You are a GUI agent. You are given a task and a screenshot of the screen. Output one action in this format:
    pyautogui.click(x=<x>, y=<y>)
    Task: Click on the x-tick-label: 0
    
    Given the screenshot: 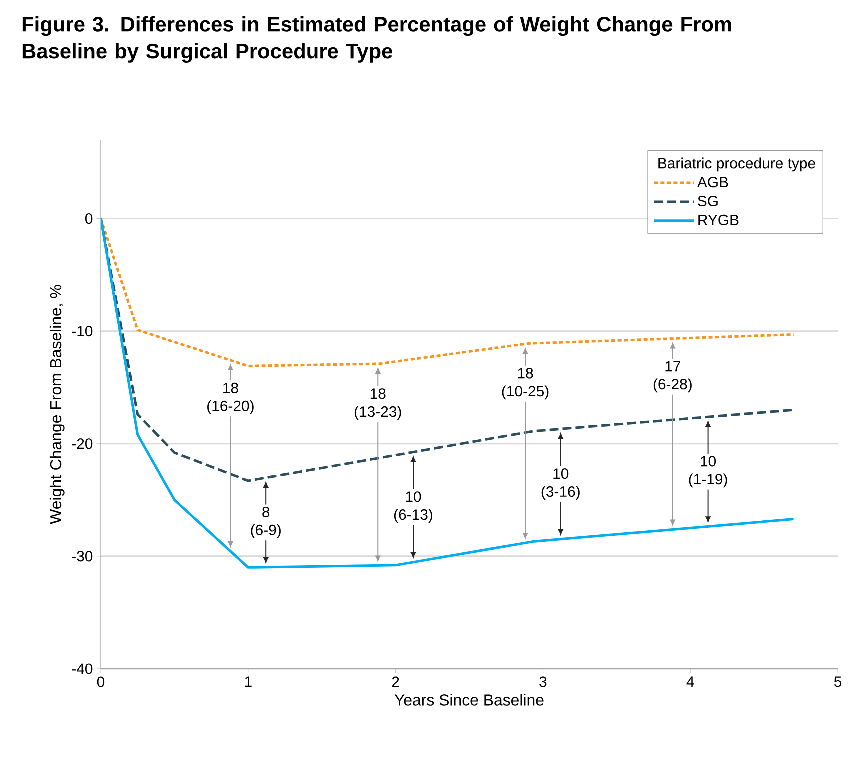 What is the action you would take?
    pyautogui.click(x=101, y=682)
    